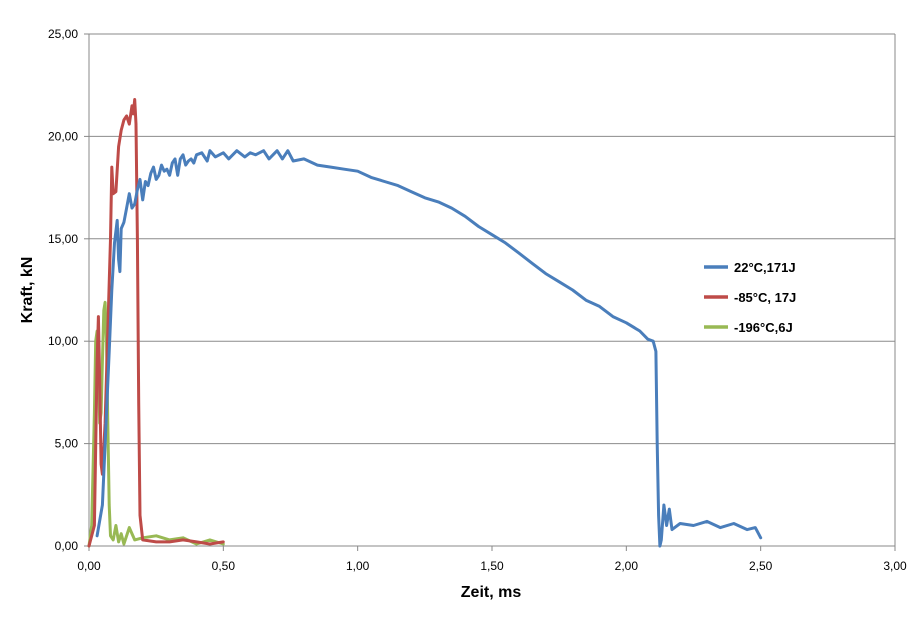 The height and width of the screenshot is (638, 920). What do you see at coordinates (765, 297) in the screenshot?
I see `legend-label: -85°C, 17J` at bounding box center [765, 297].